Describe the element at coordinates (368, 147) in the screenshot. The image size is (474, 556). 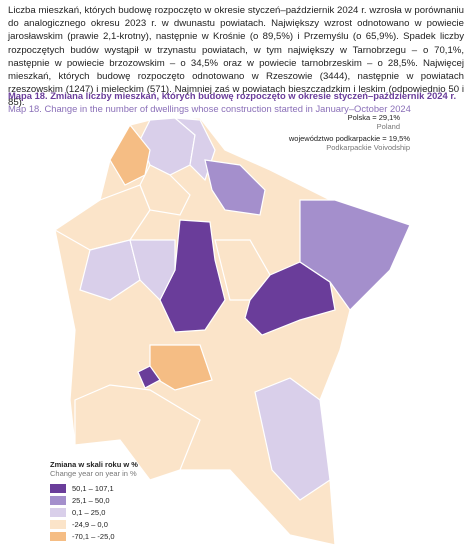
I see `stat-sub: Podkarpackie Voivodship` at that location.